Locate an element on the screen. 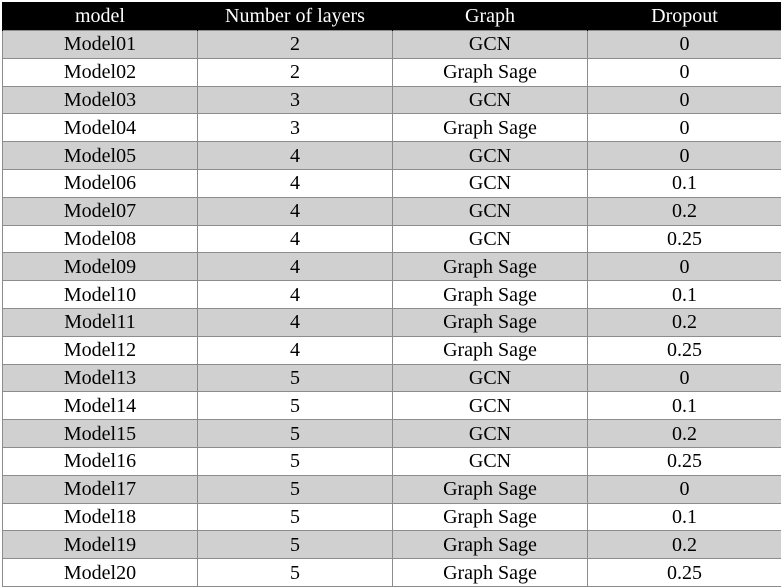 The image size is (781, 587). header-dropout: Dropout is located at coordinates (684, 16).